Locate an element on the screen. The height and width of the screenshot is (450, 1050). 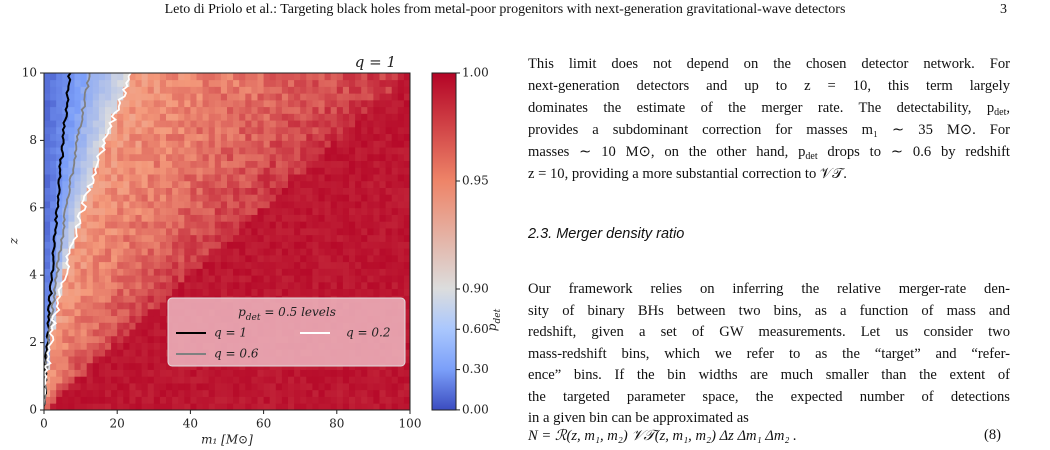
subscript: det is located at coordinates (1000, 112).